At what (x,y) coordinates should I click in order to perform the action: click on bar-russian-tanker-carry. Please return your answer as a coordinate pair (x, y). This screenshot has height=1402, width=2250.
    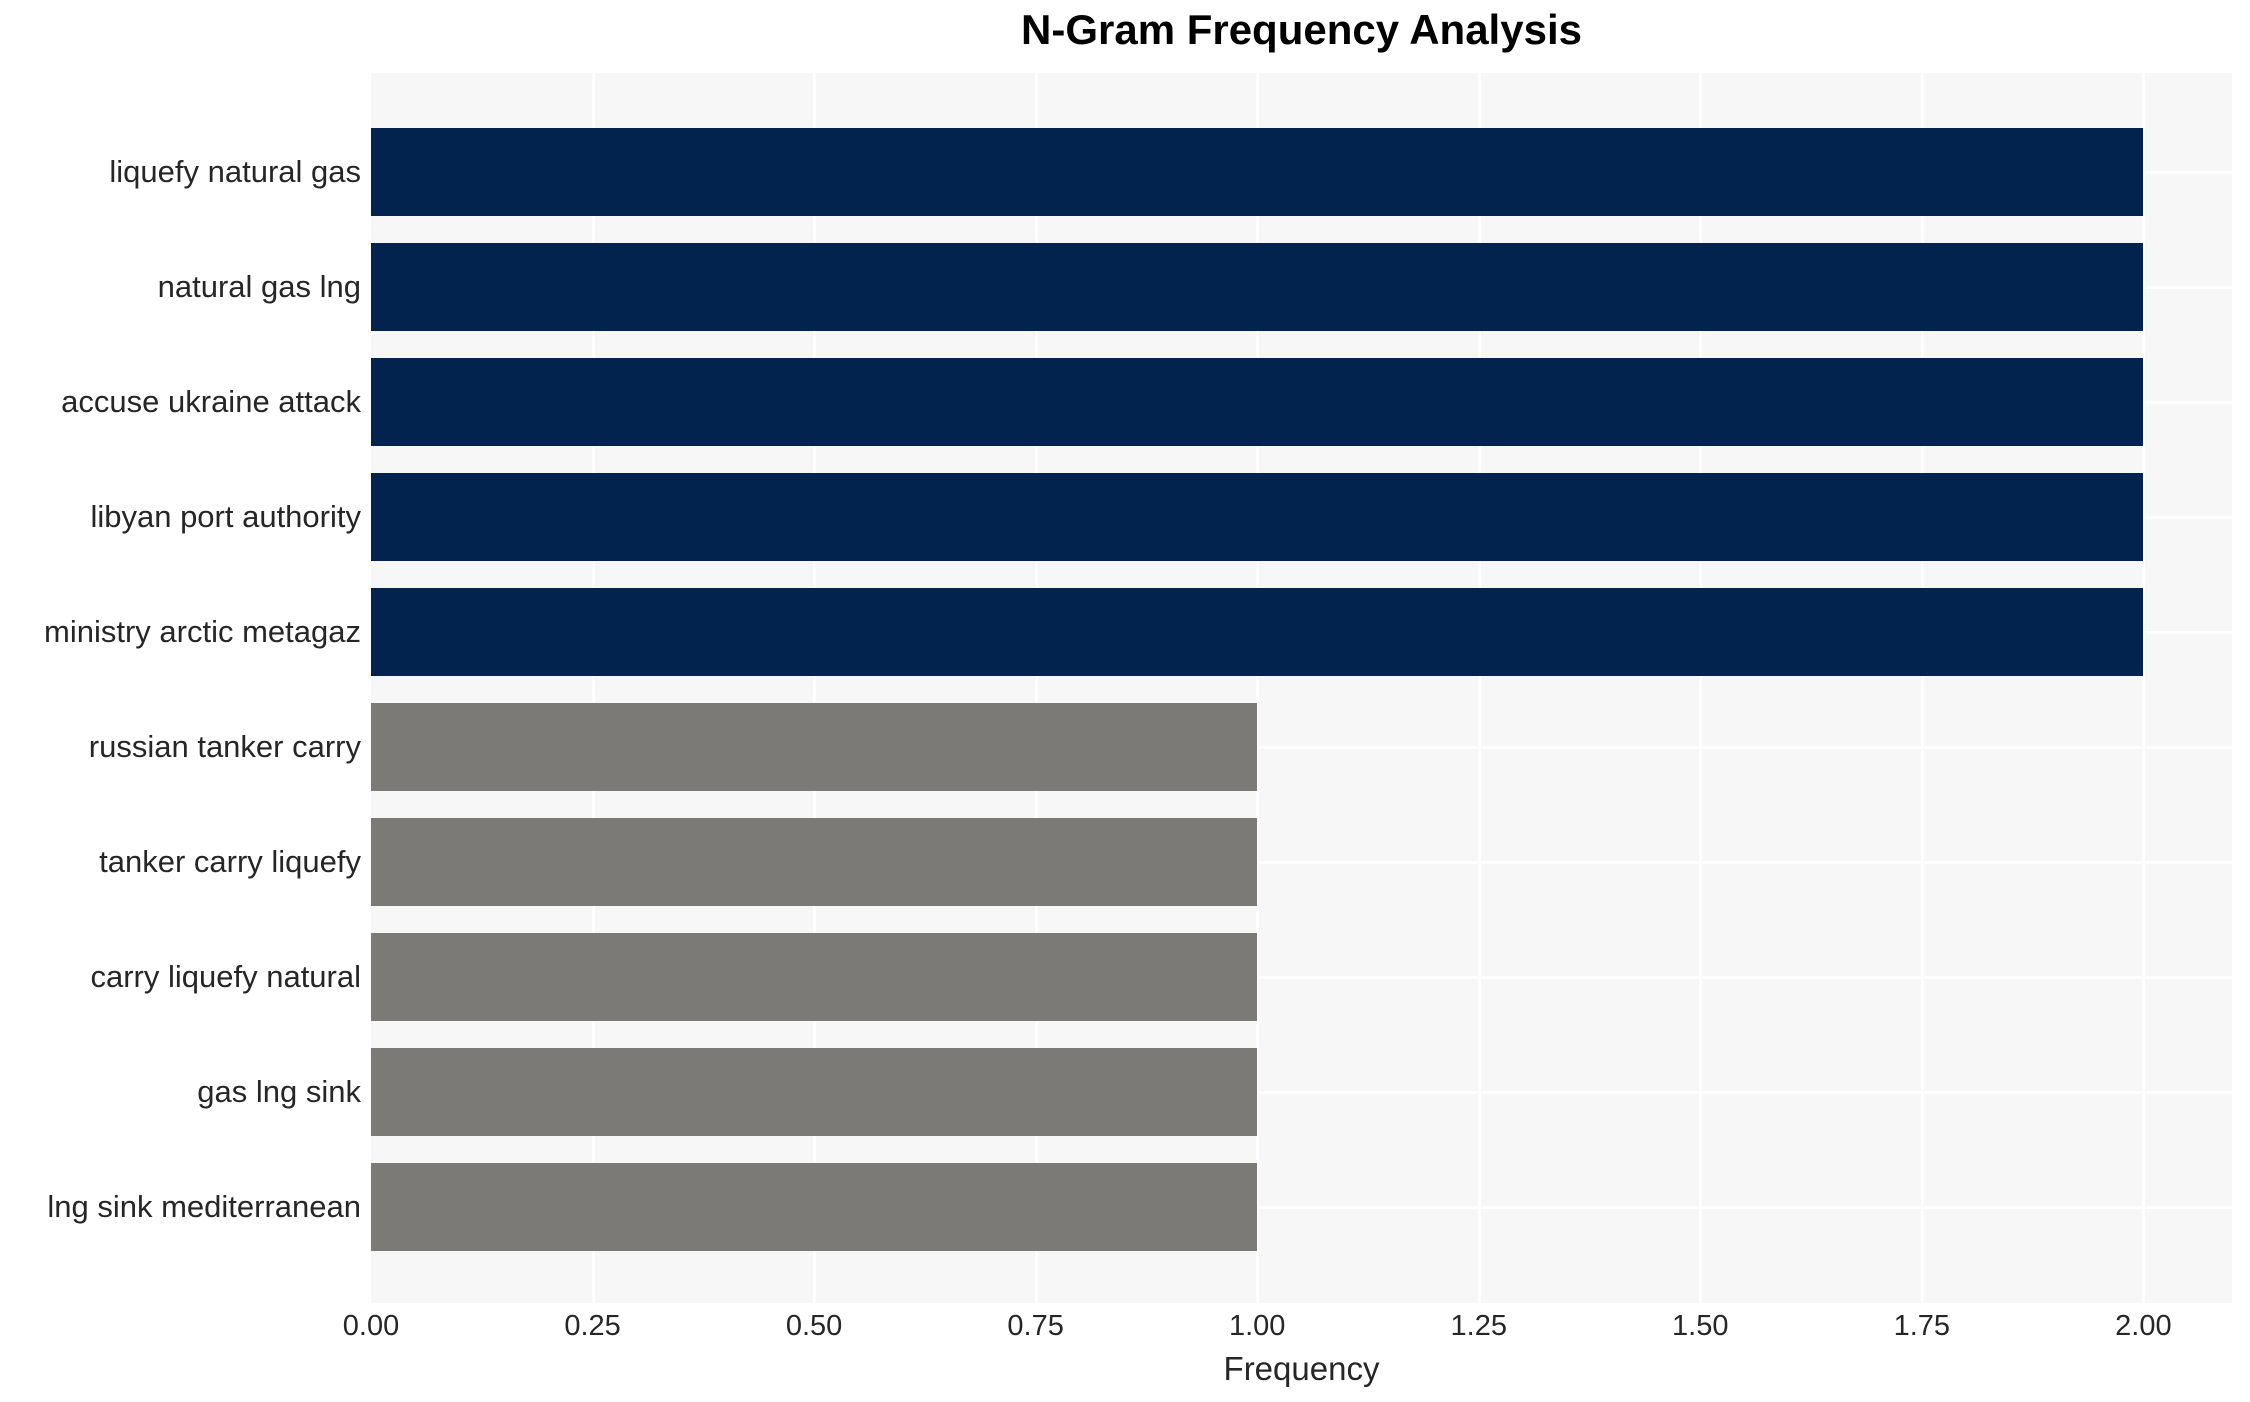
    Looking at the image, I should click on (814, 747).